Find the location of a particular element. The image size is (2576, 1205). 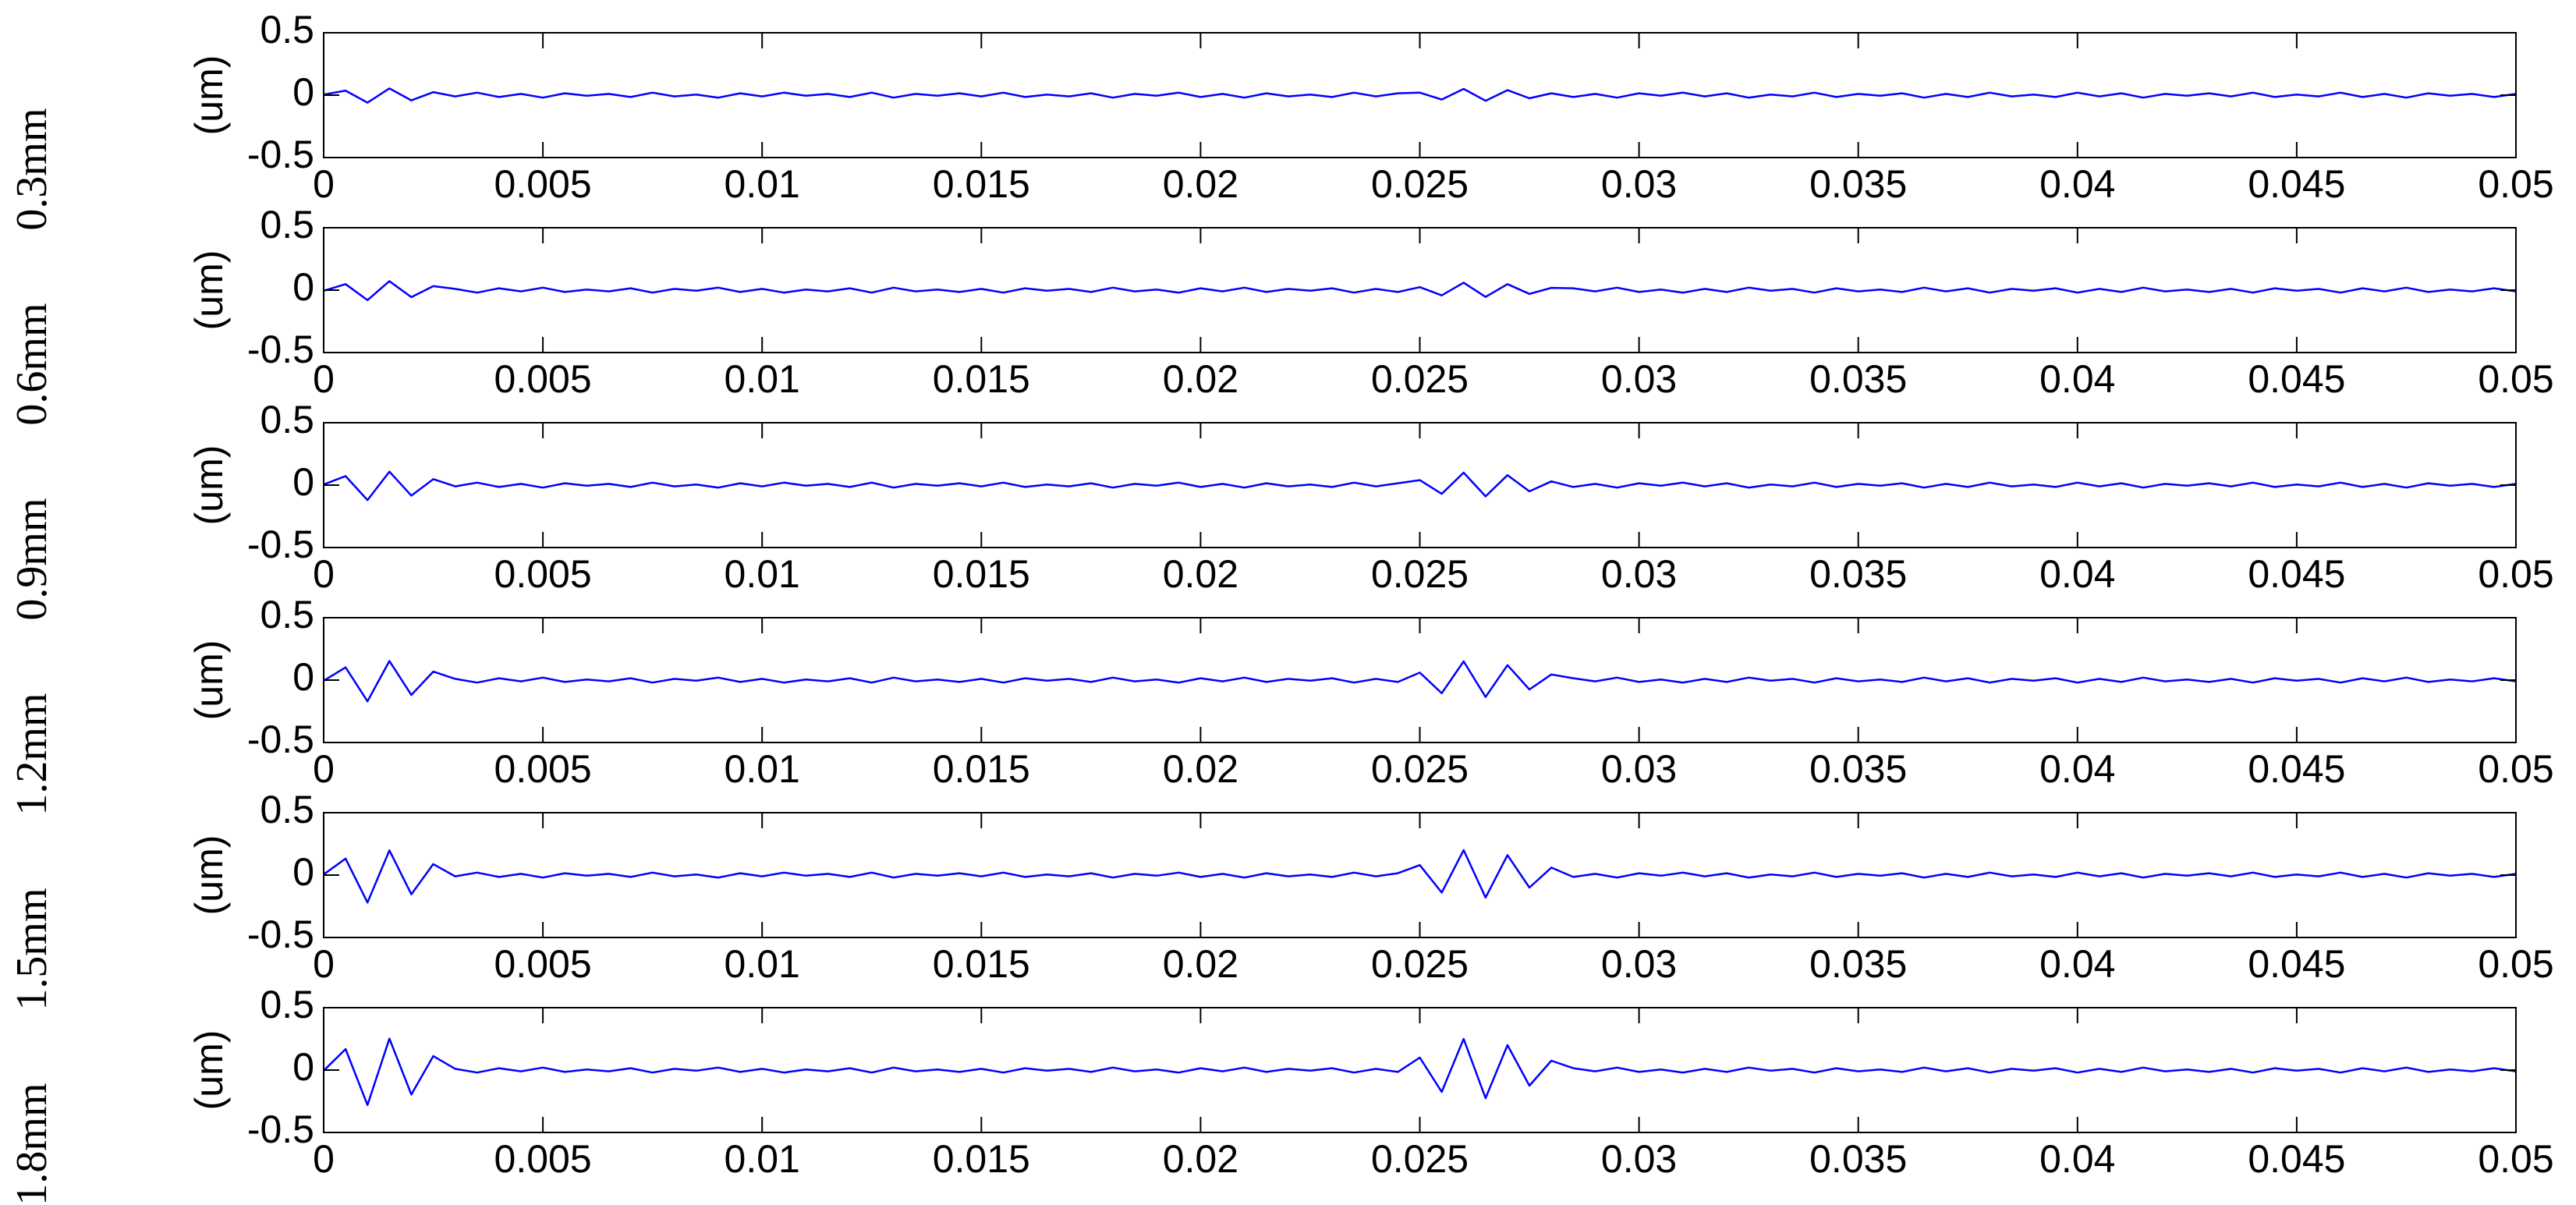

side-label: 0.9mm is located at coordinates (32, 559).